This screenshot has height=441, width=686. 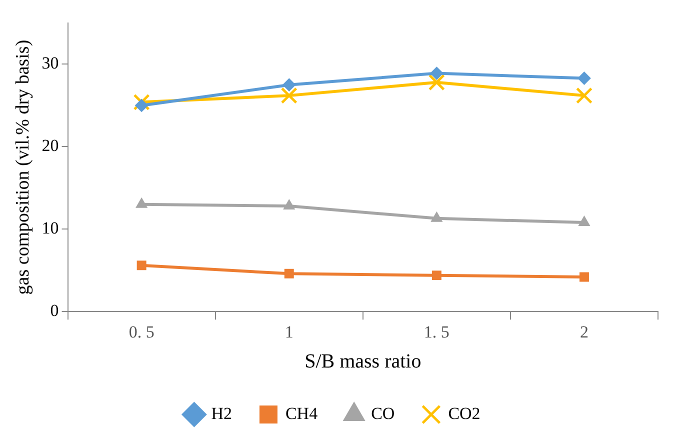 I want to click on y-tick-label: 20, so click(x=50, y=146).